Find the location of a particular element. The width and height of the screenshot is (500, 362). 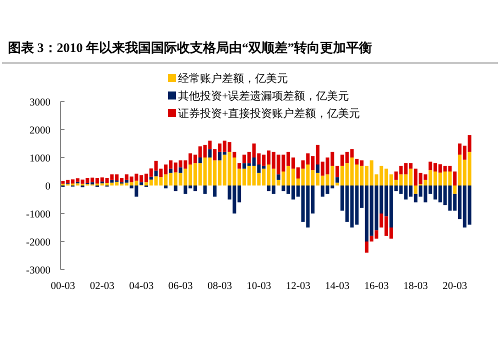

y-tick-label: -2000 is located at coordinates (38, 243).